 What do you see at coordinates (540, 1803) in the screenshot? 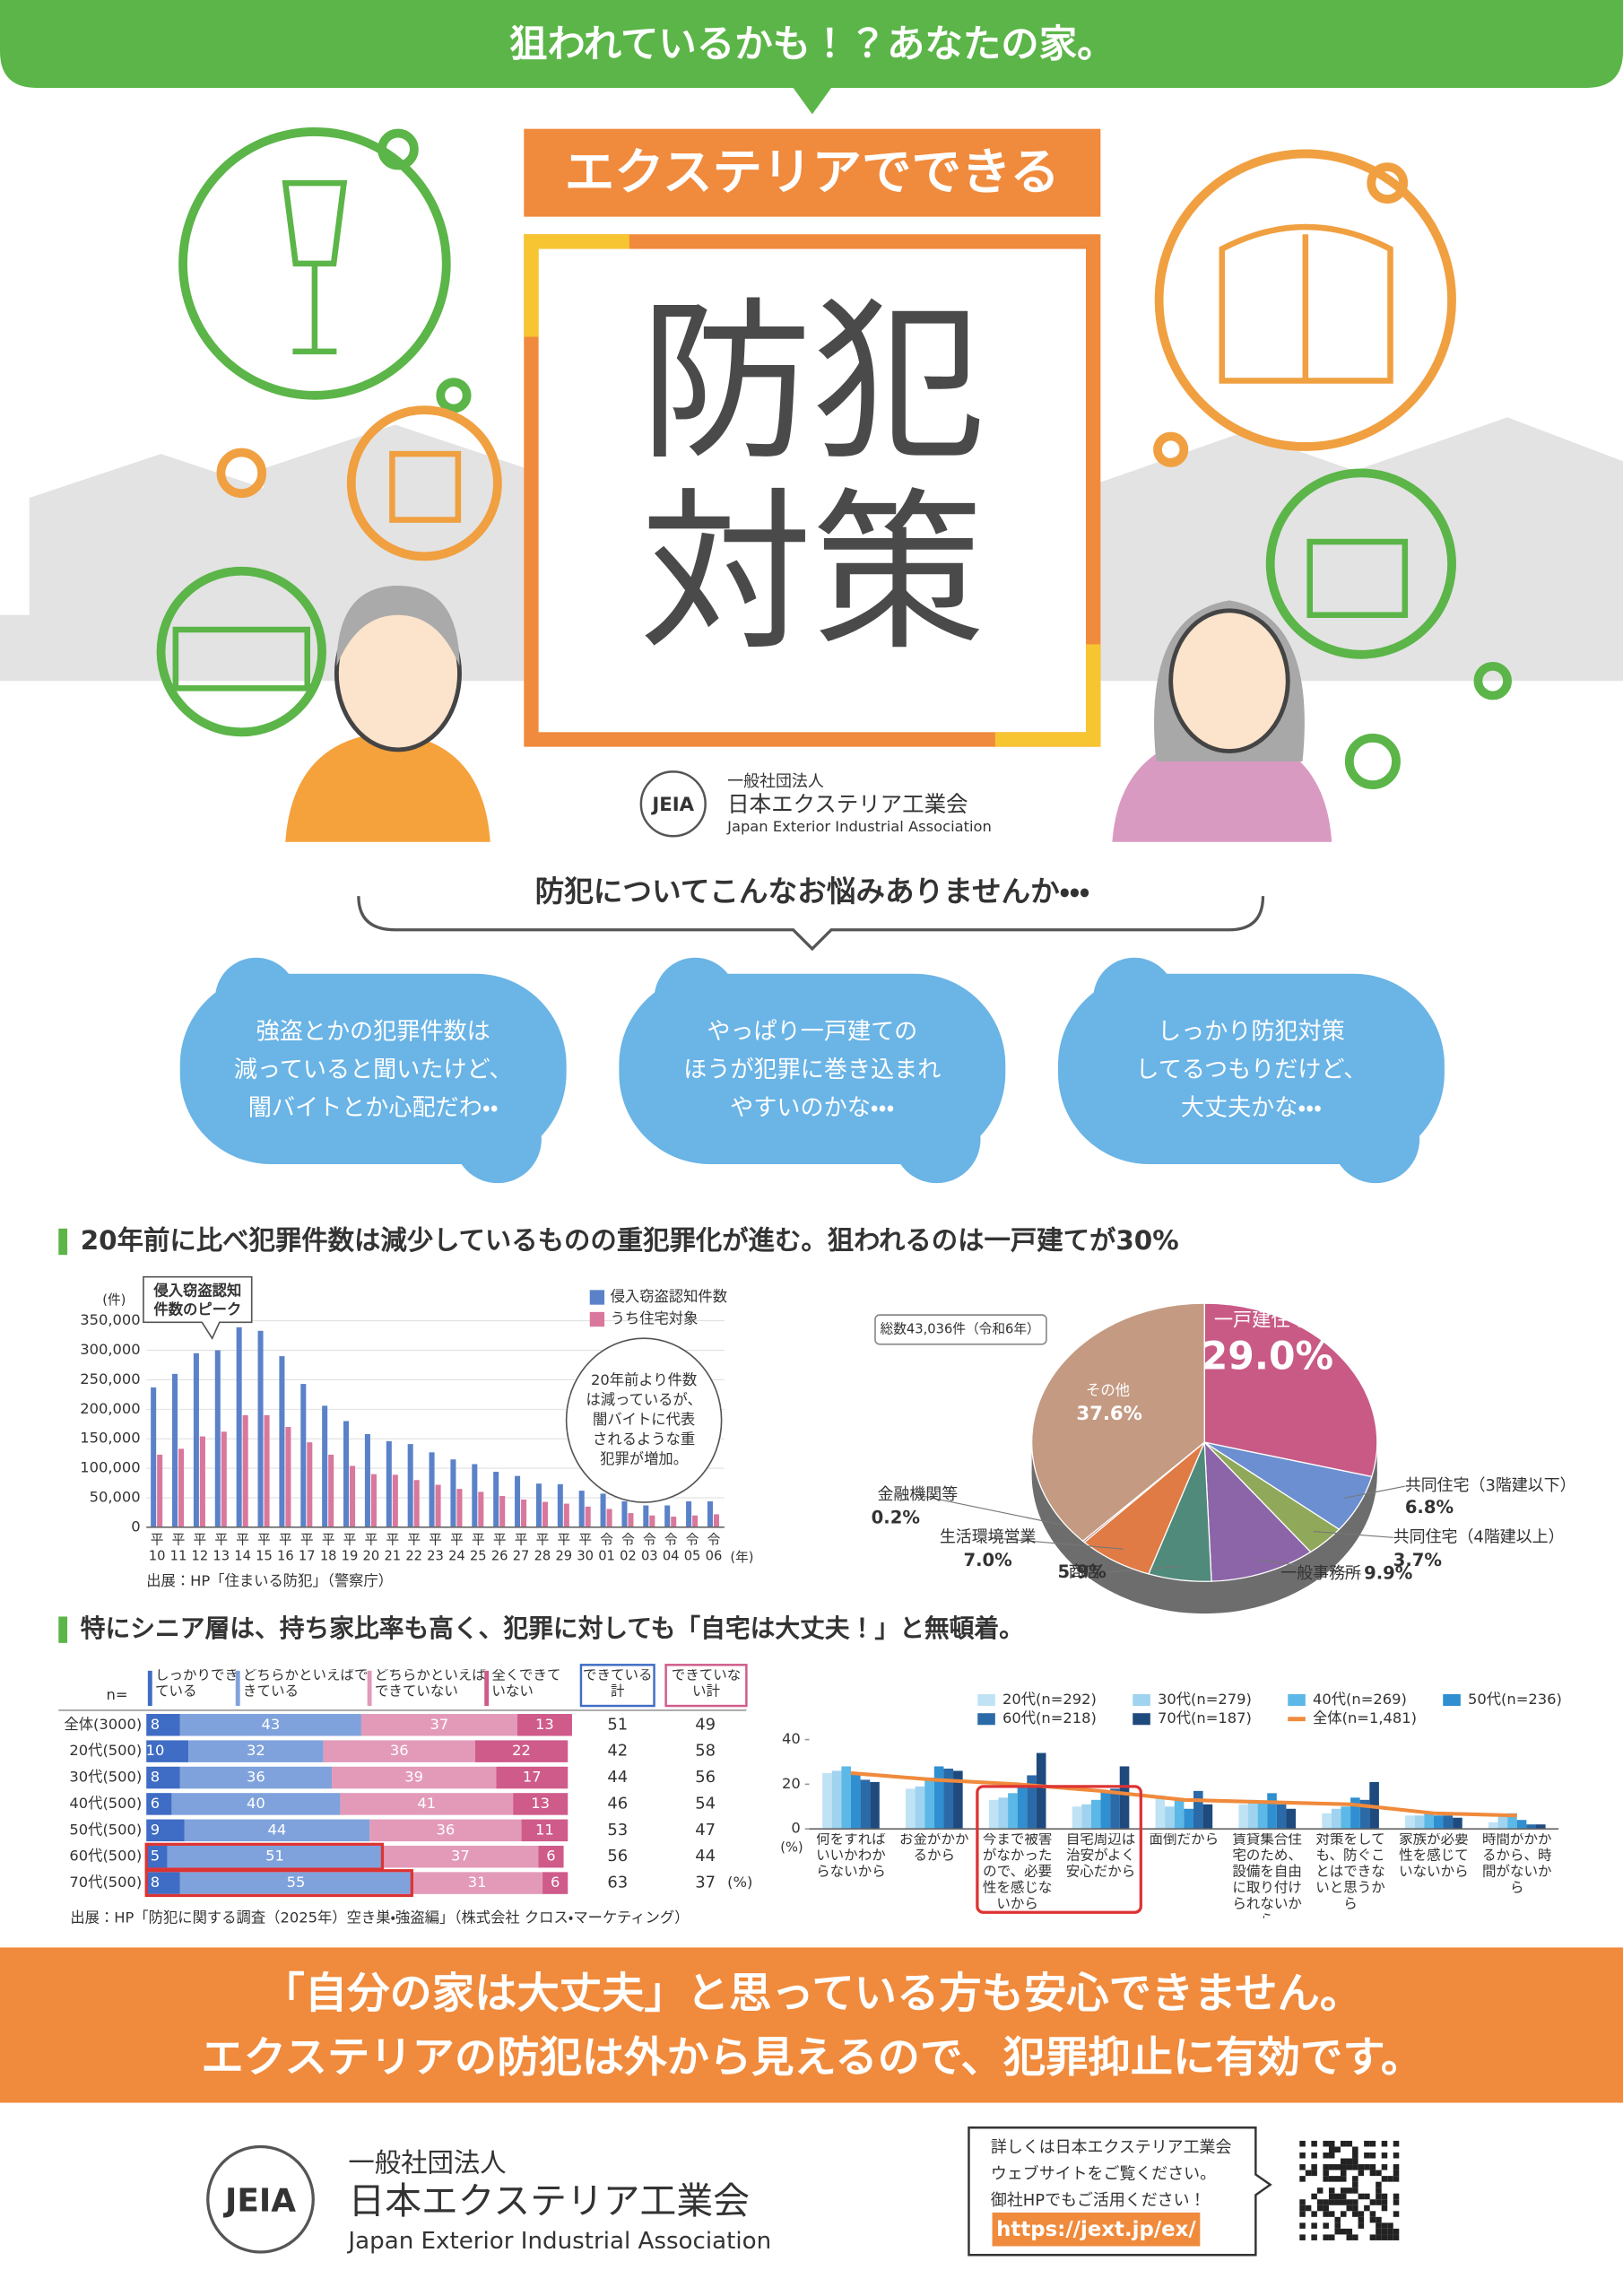
I see `segment-label: 13` at bounding box center [540, 1803].